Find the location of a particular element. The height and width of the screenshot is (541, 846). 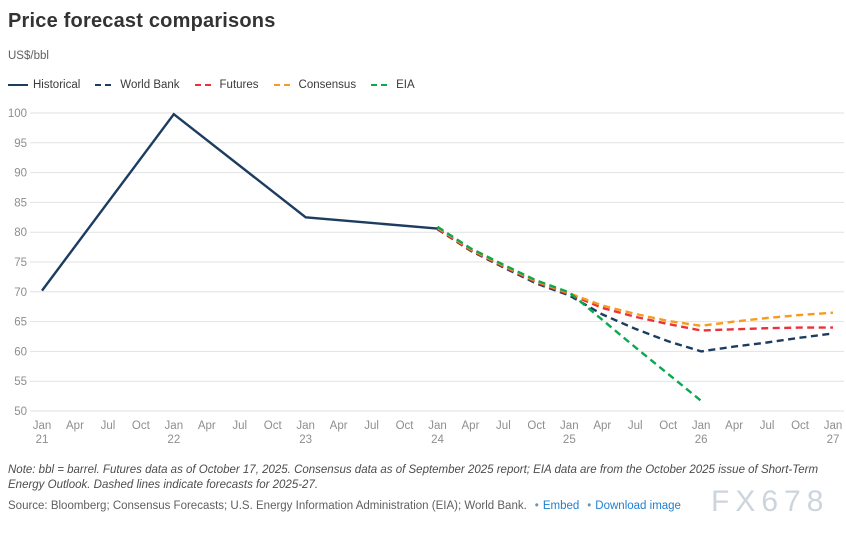

x-tick-year-label: 25 is located at coordinates (569, 440).